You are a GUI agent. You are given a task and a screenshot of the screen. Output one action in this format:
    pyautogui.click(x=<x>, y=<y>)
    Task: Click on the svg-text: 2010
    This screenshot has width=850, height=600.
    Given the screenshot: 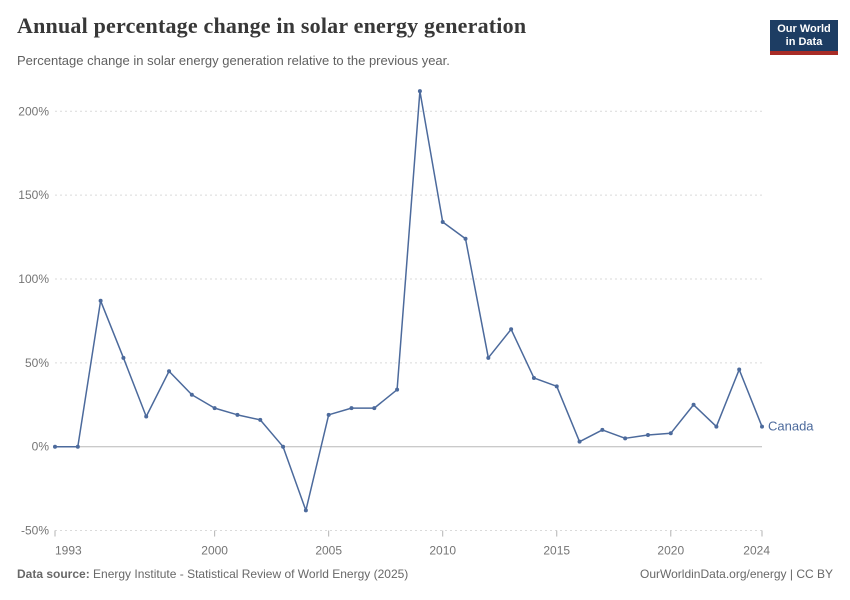 What is the action you would take?
    pyautogui.click(x=442, y=551)
    